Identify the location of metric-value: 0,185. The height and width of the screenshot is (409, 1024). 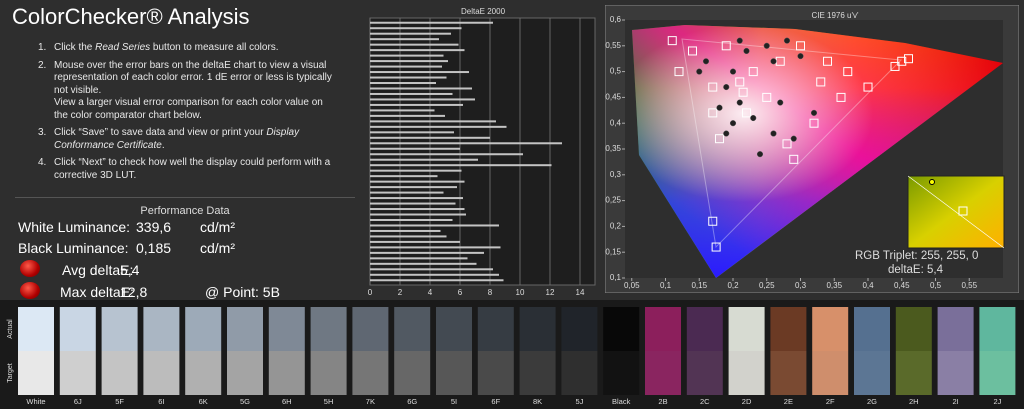
(154, 248).